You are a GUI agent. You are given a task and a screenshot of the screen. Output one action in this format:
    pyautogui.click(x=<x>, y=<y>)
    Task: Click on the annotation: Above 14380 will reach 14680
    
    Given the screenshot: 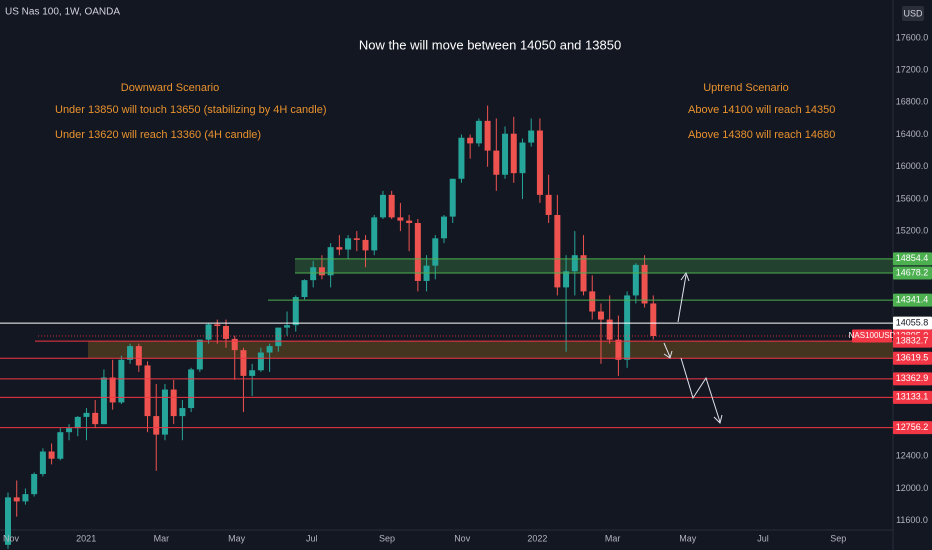 What is the action you would take?
    pyautogui.click(x=761, y=135)
    